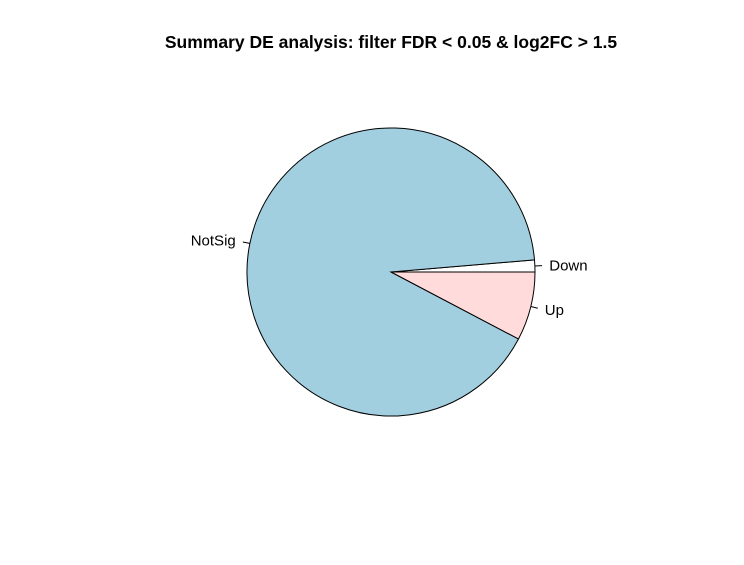 The width and height of the screenshot is (744, 565). Describe the element at coordinates (568, 265) in the screenshot. I see `slice-label-down: Down` at that location.